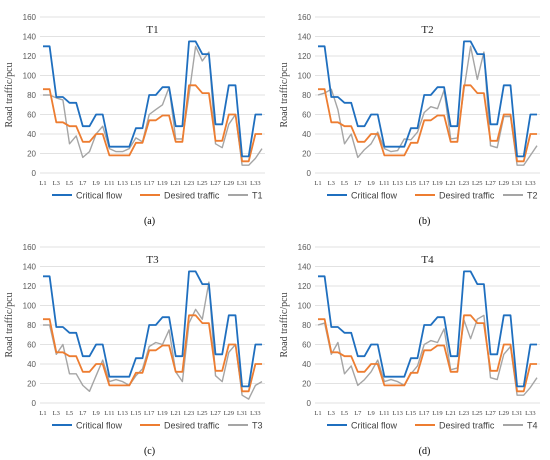  I want to click on panel-label: (b), so click(425, 221).